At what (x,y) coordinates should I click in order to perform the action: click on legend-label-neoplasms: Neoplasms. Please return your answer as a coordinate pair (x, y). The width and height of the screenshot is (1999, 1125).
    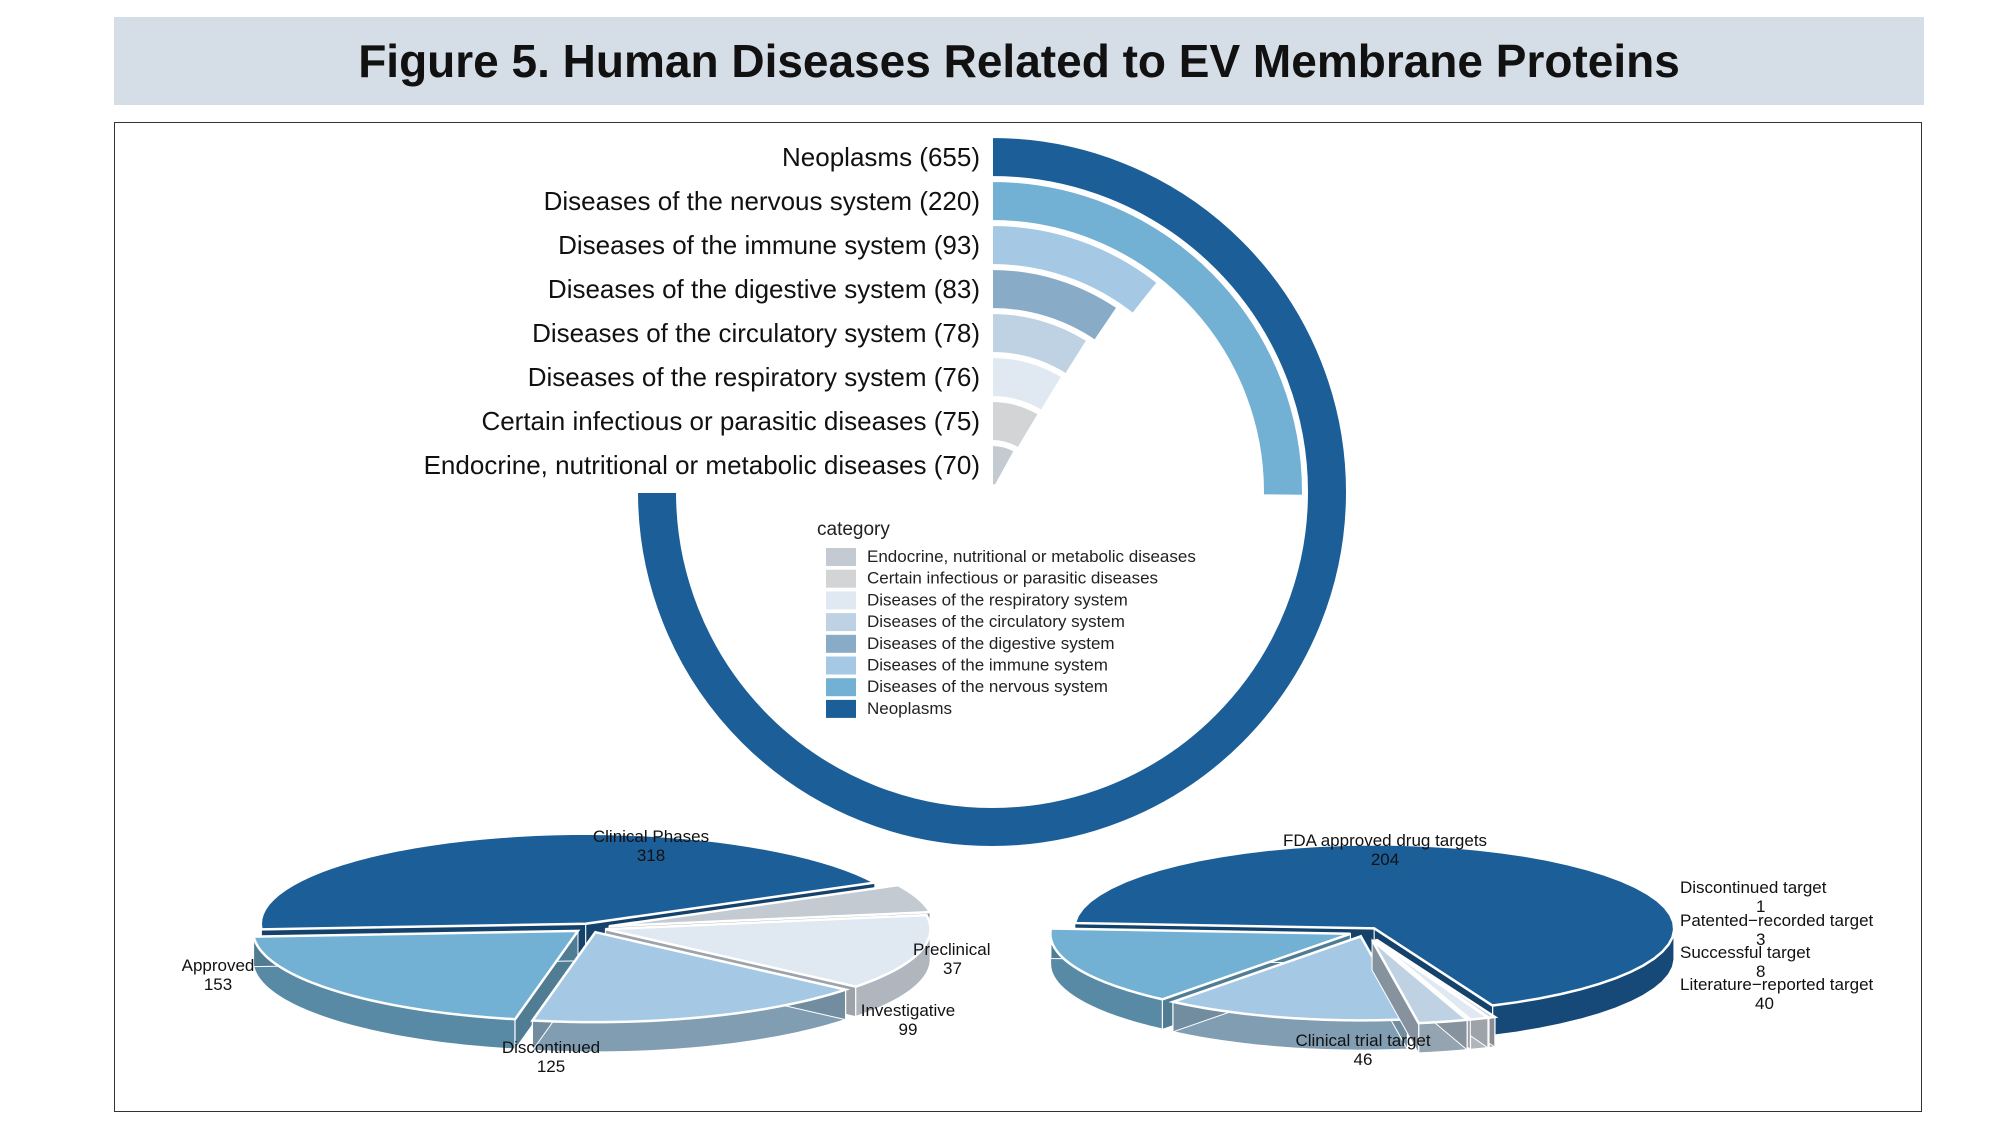
    Looking at the image, I should click on (909, 708).